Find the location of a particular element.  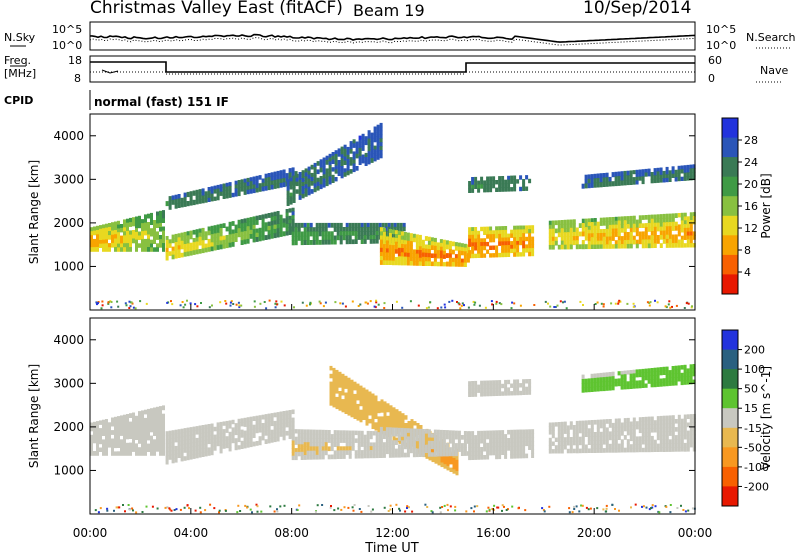

power-colorbar-tick-label: 12 is located at coordinates (751, 228).